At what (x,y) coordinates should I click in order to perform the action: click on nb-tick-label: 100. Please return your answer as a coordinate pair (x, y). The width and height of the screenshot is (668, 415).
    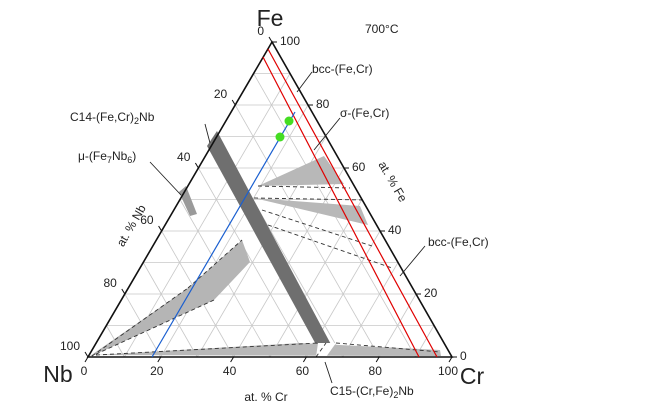
    Looking at the image, I should click on (70, 346).